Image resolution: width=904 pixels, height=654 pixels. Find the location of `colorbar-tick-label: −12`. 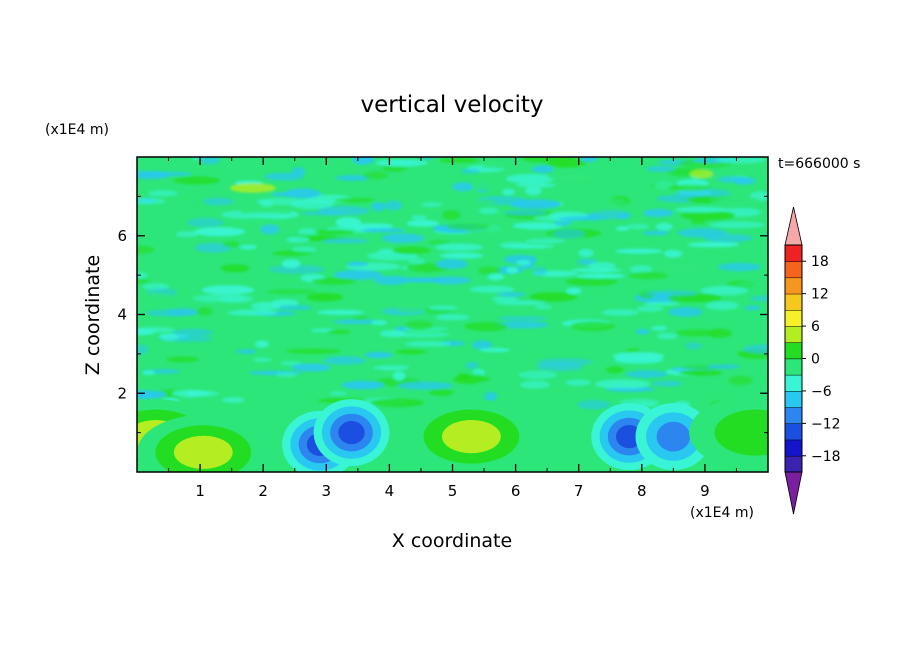

colorbar-tick-label: −12 is located at coordinates (826, 424).